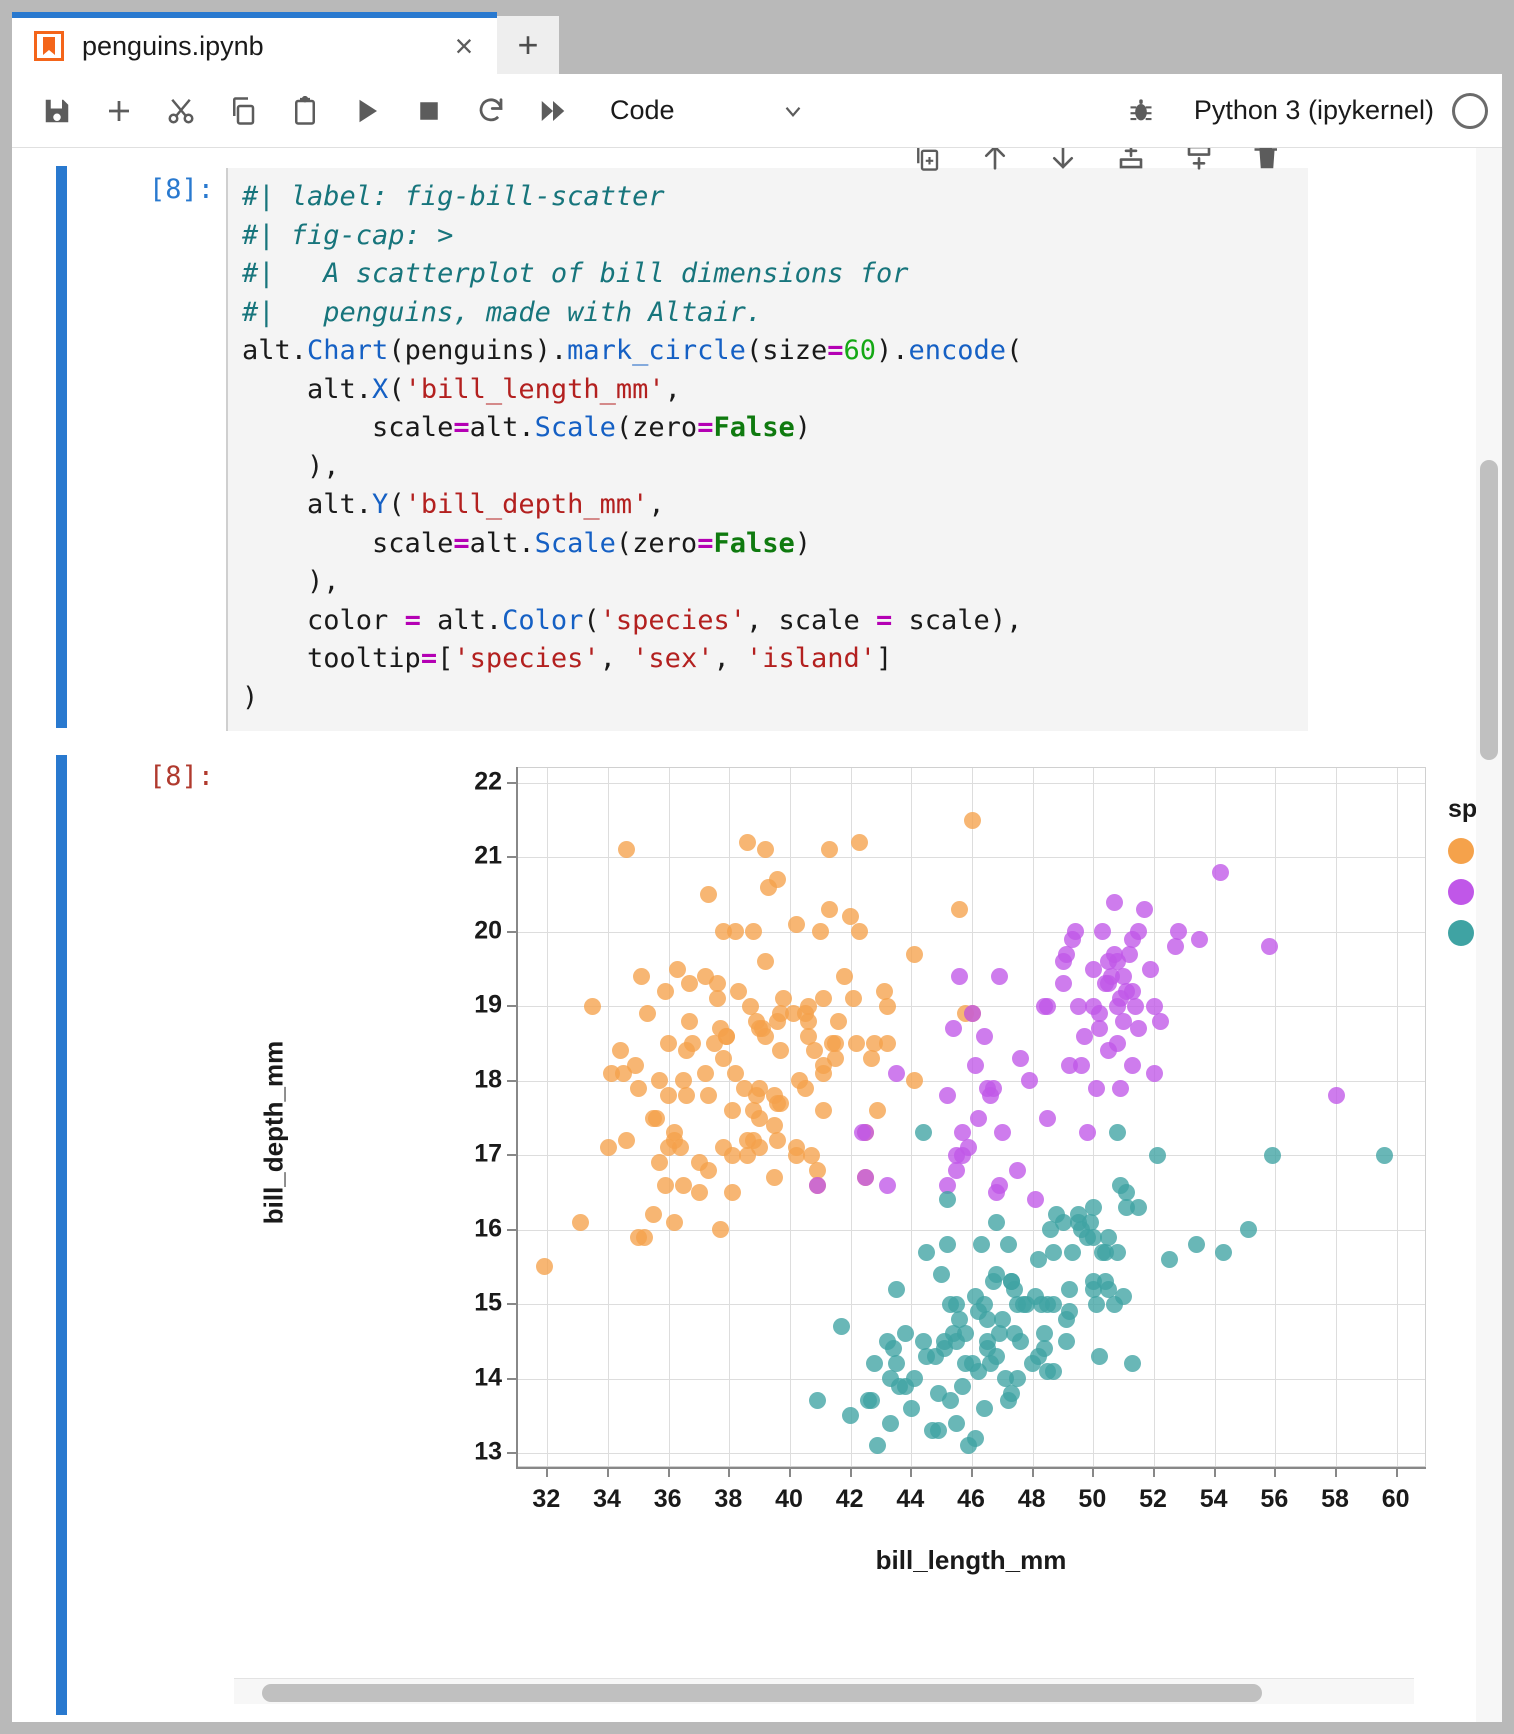 The height and width of the screenshot is (1734, 1514). What do you see at coordinates (1141, 111) in the screenshot?
I see `bug-icon` at bounding box center [1141, 111].